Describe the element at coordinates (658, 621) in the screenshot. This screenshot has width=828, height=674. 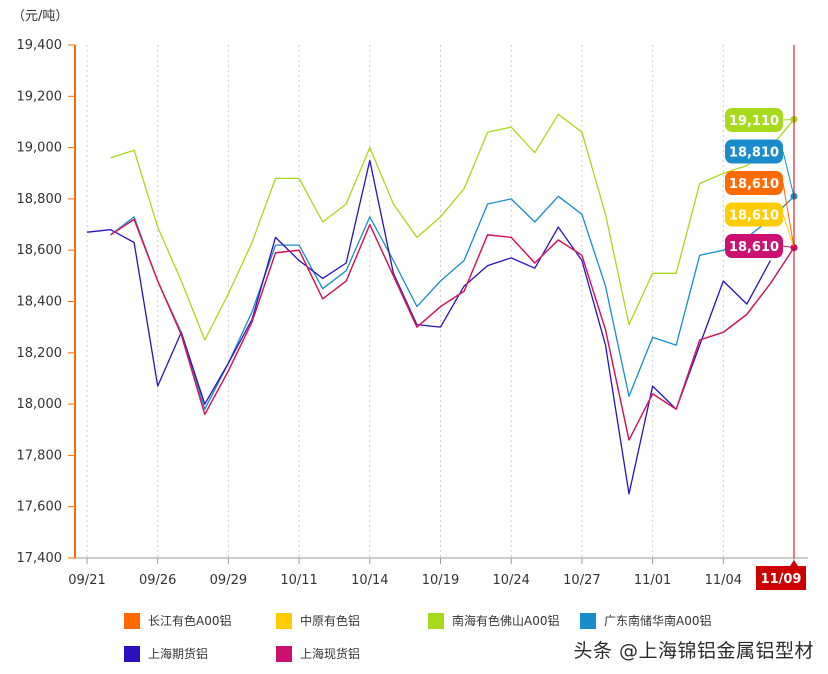
I see `legend-label: 广东南储华南A00铝` at that location.